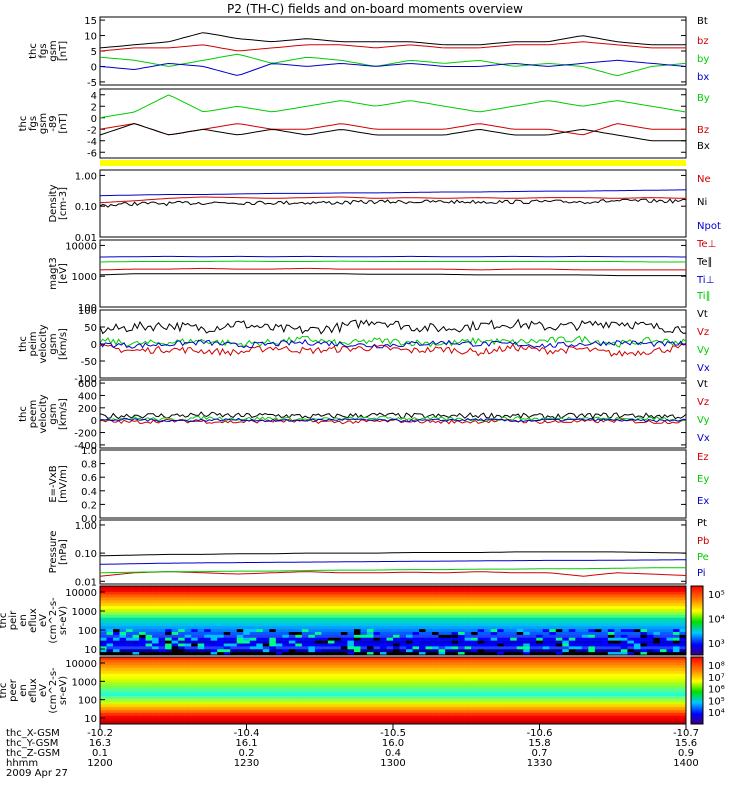  I want to click on legend-entry: Ez, so click(703, 457).